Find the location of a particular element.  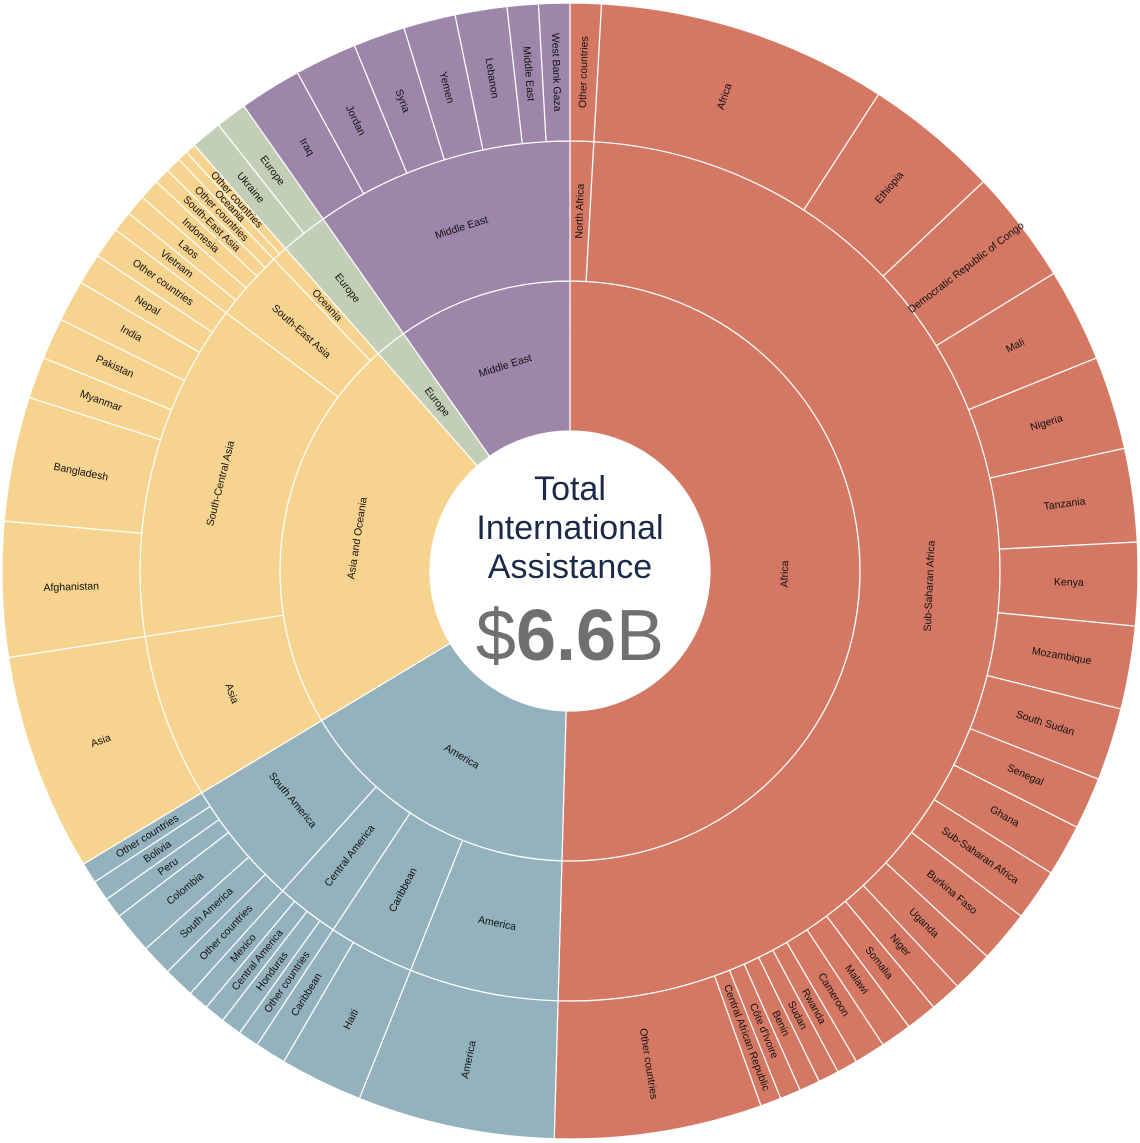

segment-label-afghanistan: Afghanistan is located at coordinates (71, 587).